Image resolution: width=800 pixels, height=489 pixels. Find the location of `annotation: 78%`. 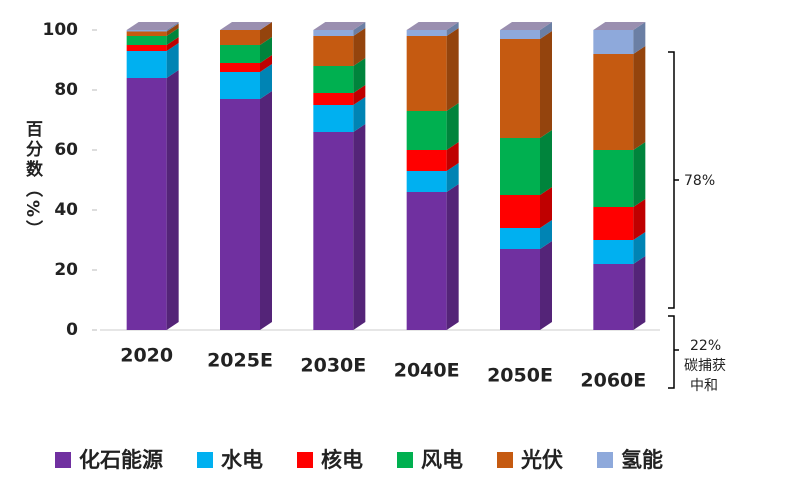

annotation: 78% is located at coordinates (699, 181).